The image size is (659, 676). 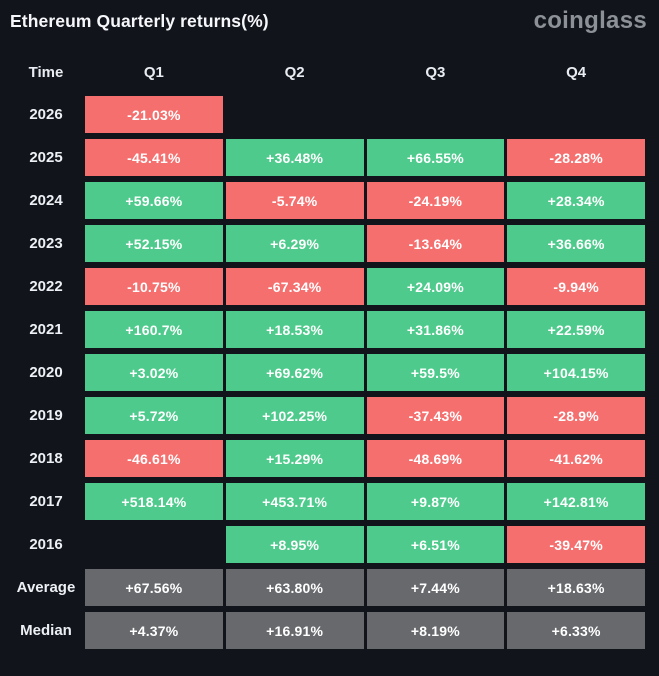 I want to click on return-cell-2018-q3: -48.69%, so click(x=435, y=458).